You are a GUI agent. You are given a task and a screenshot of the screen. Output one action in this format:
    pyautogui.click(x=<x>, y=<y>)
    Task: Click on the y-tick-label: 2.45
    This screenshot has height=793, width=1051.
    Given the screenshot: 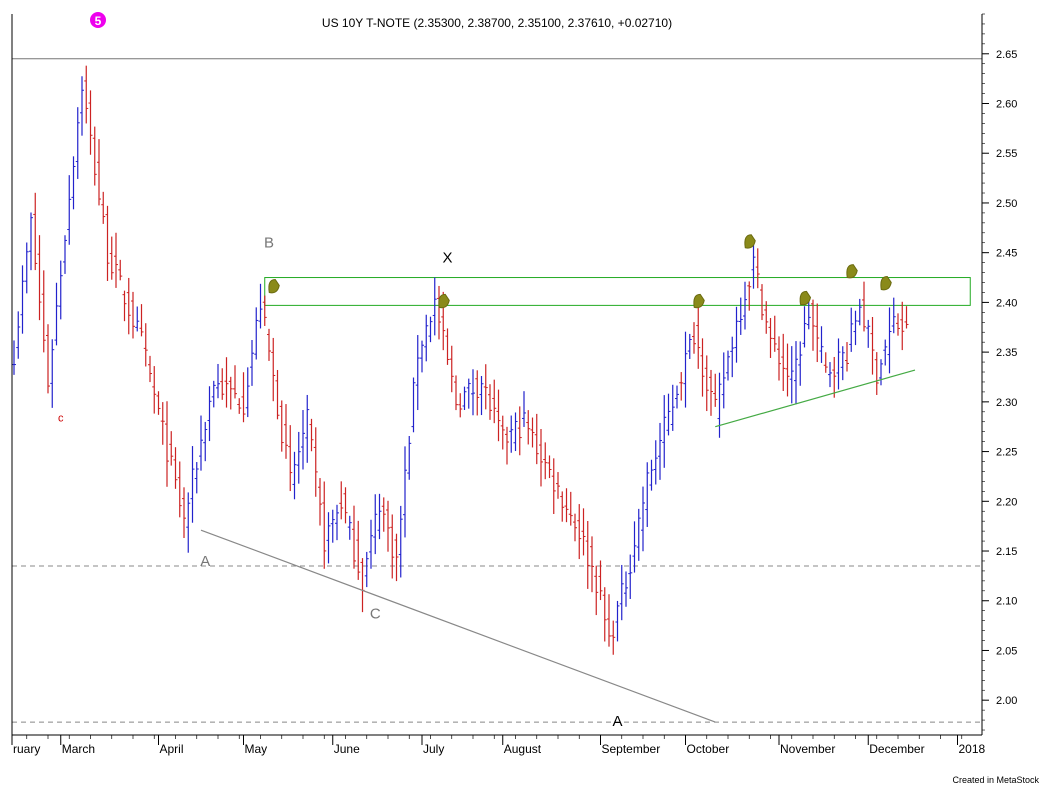 What is the action you would take?
    pyautogui.click(x=1006, y=254)
    